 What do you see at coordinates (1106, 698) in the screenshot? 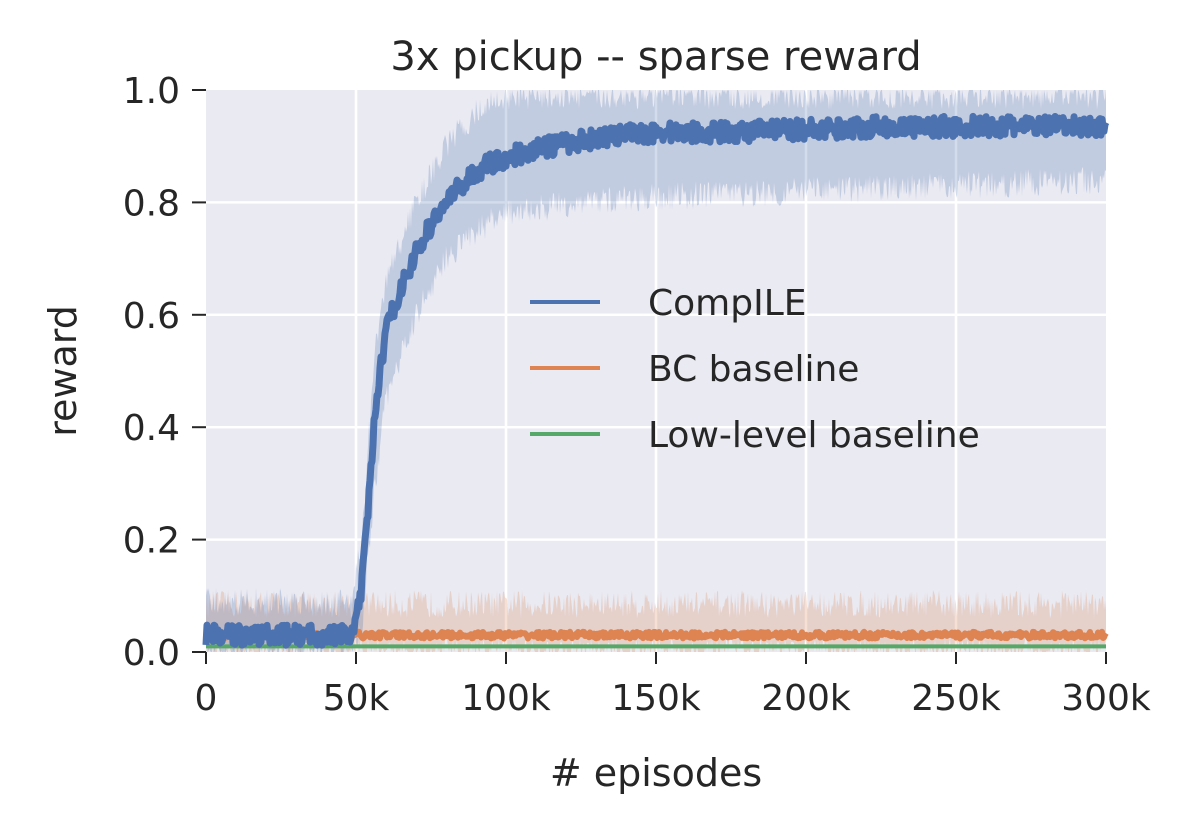
I see `x-tick-label: 300k` at bounding box center [1106, 698].